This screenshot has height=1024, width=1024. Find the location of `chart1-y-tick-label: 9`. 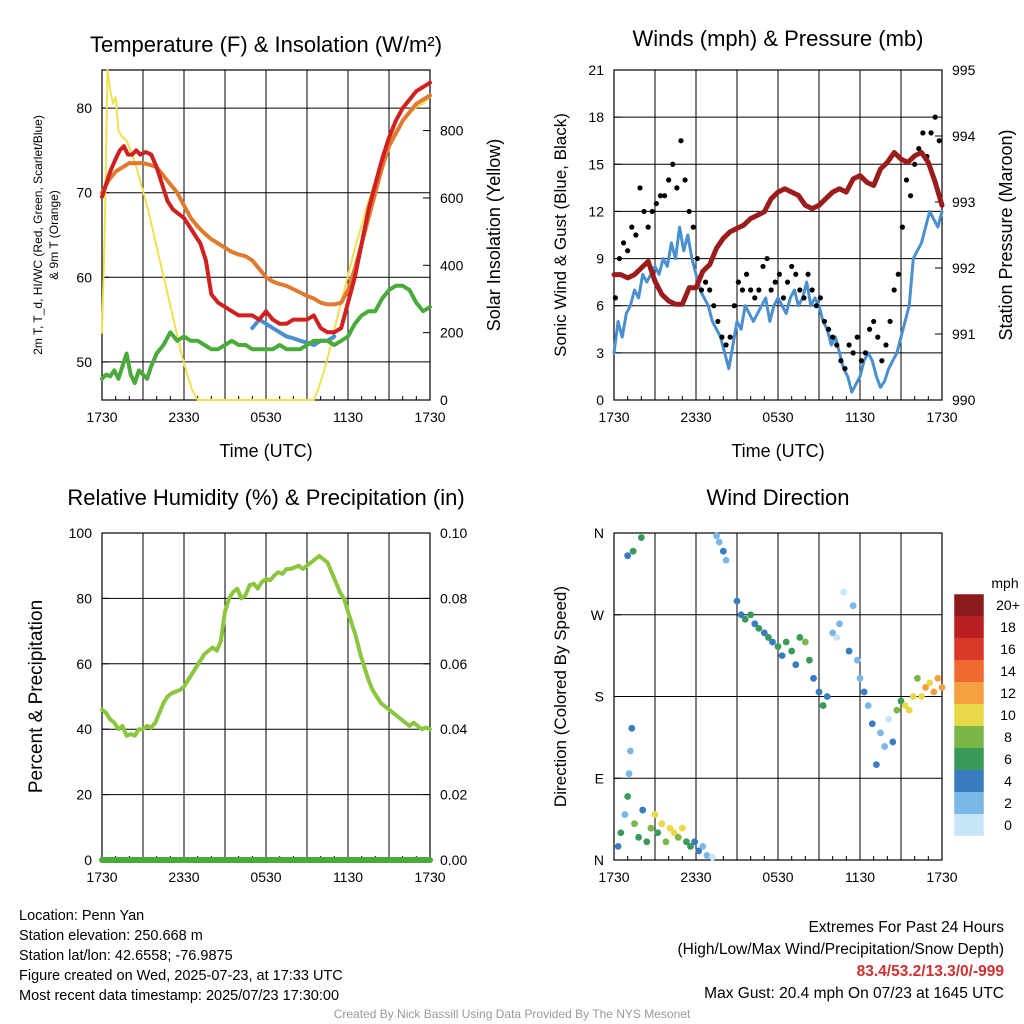

chart1-y-tick-label: 9 is located at coordinates (600, 259).